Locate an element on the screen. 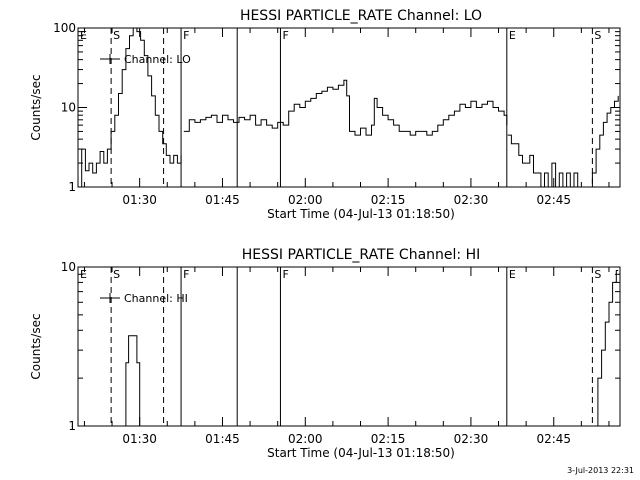  y-tick-label: 100 is located at coordinates (64, 28).